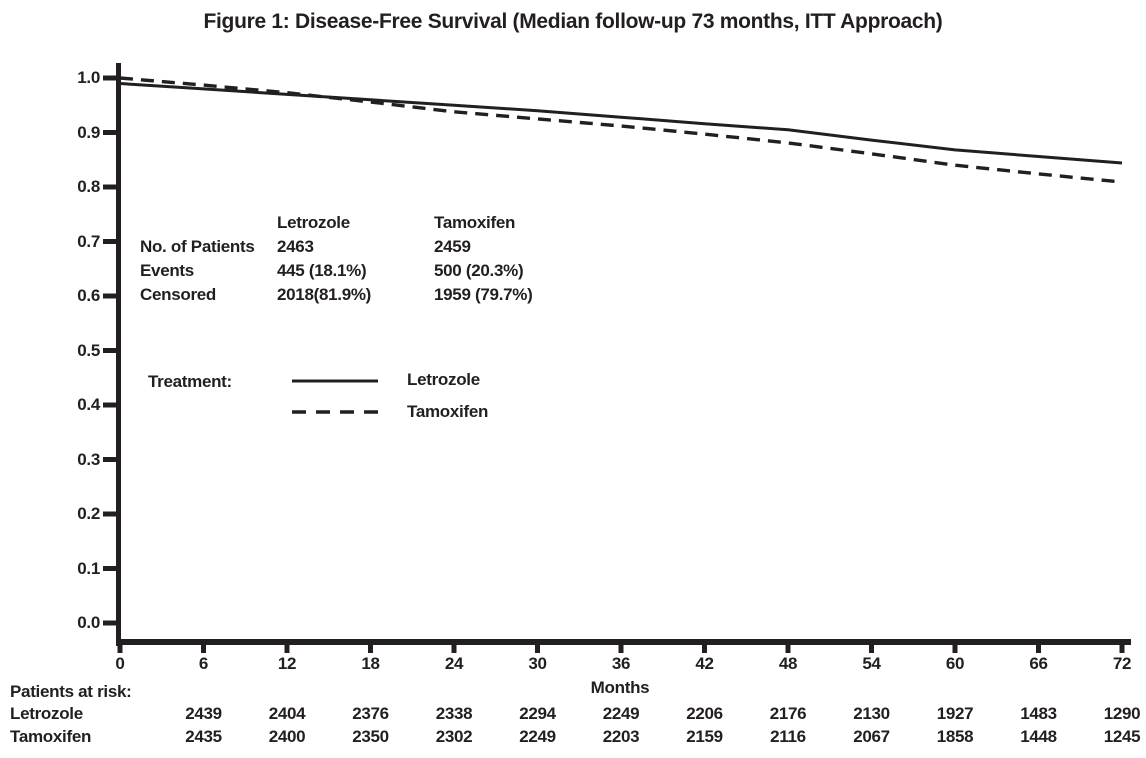 The width and height of the screenshot is (1146, 758). I want to click on stats-col-header-letrozole: Letrozole, so click(313, 222).